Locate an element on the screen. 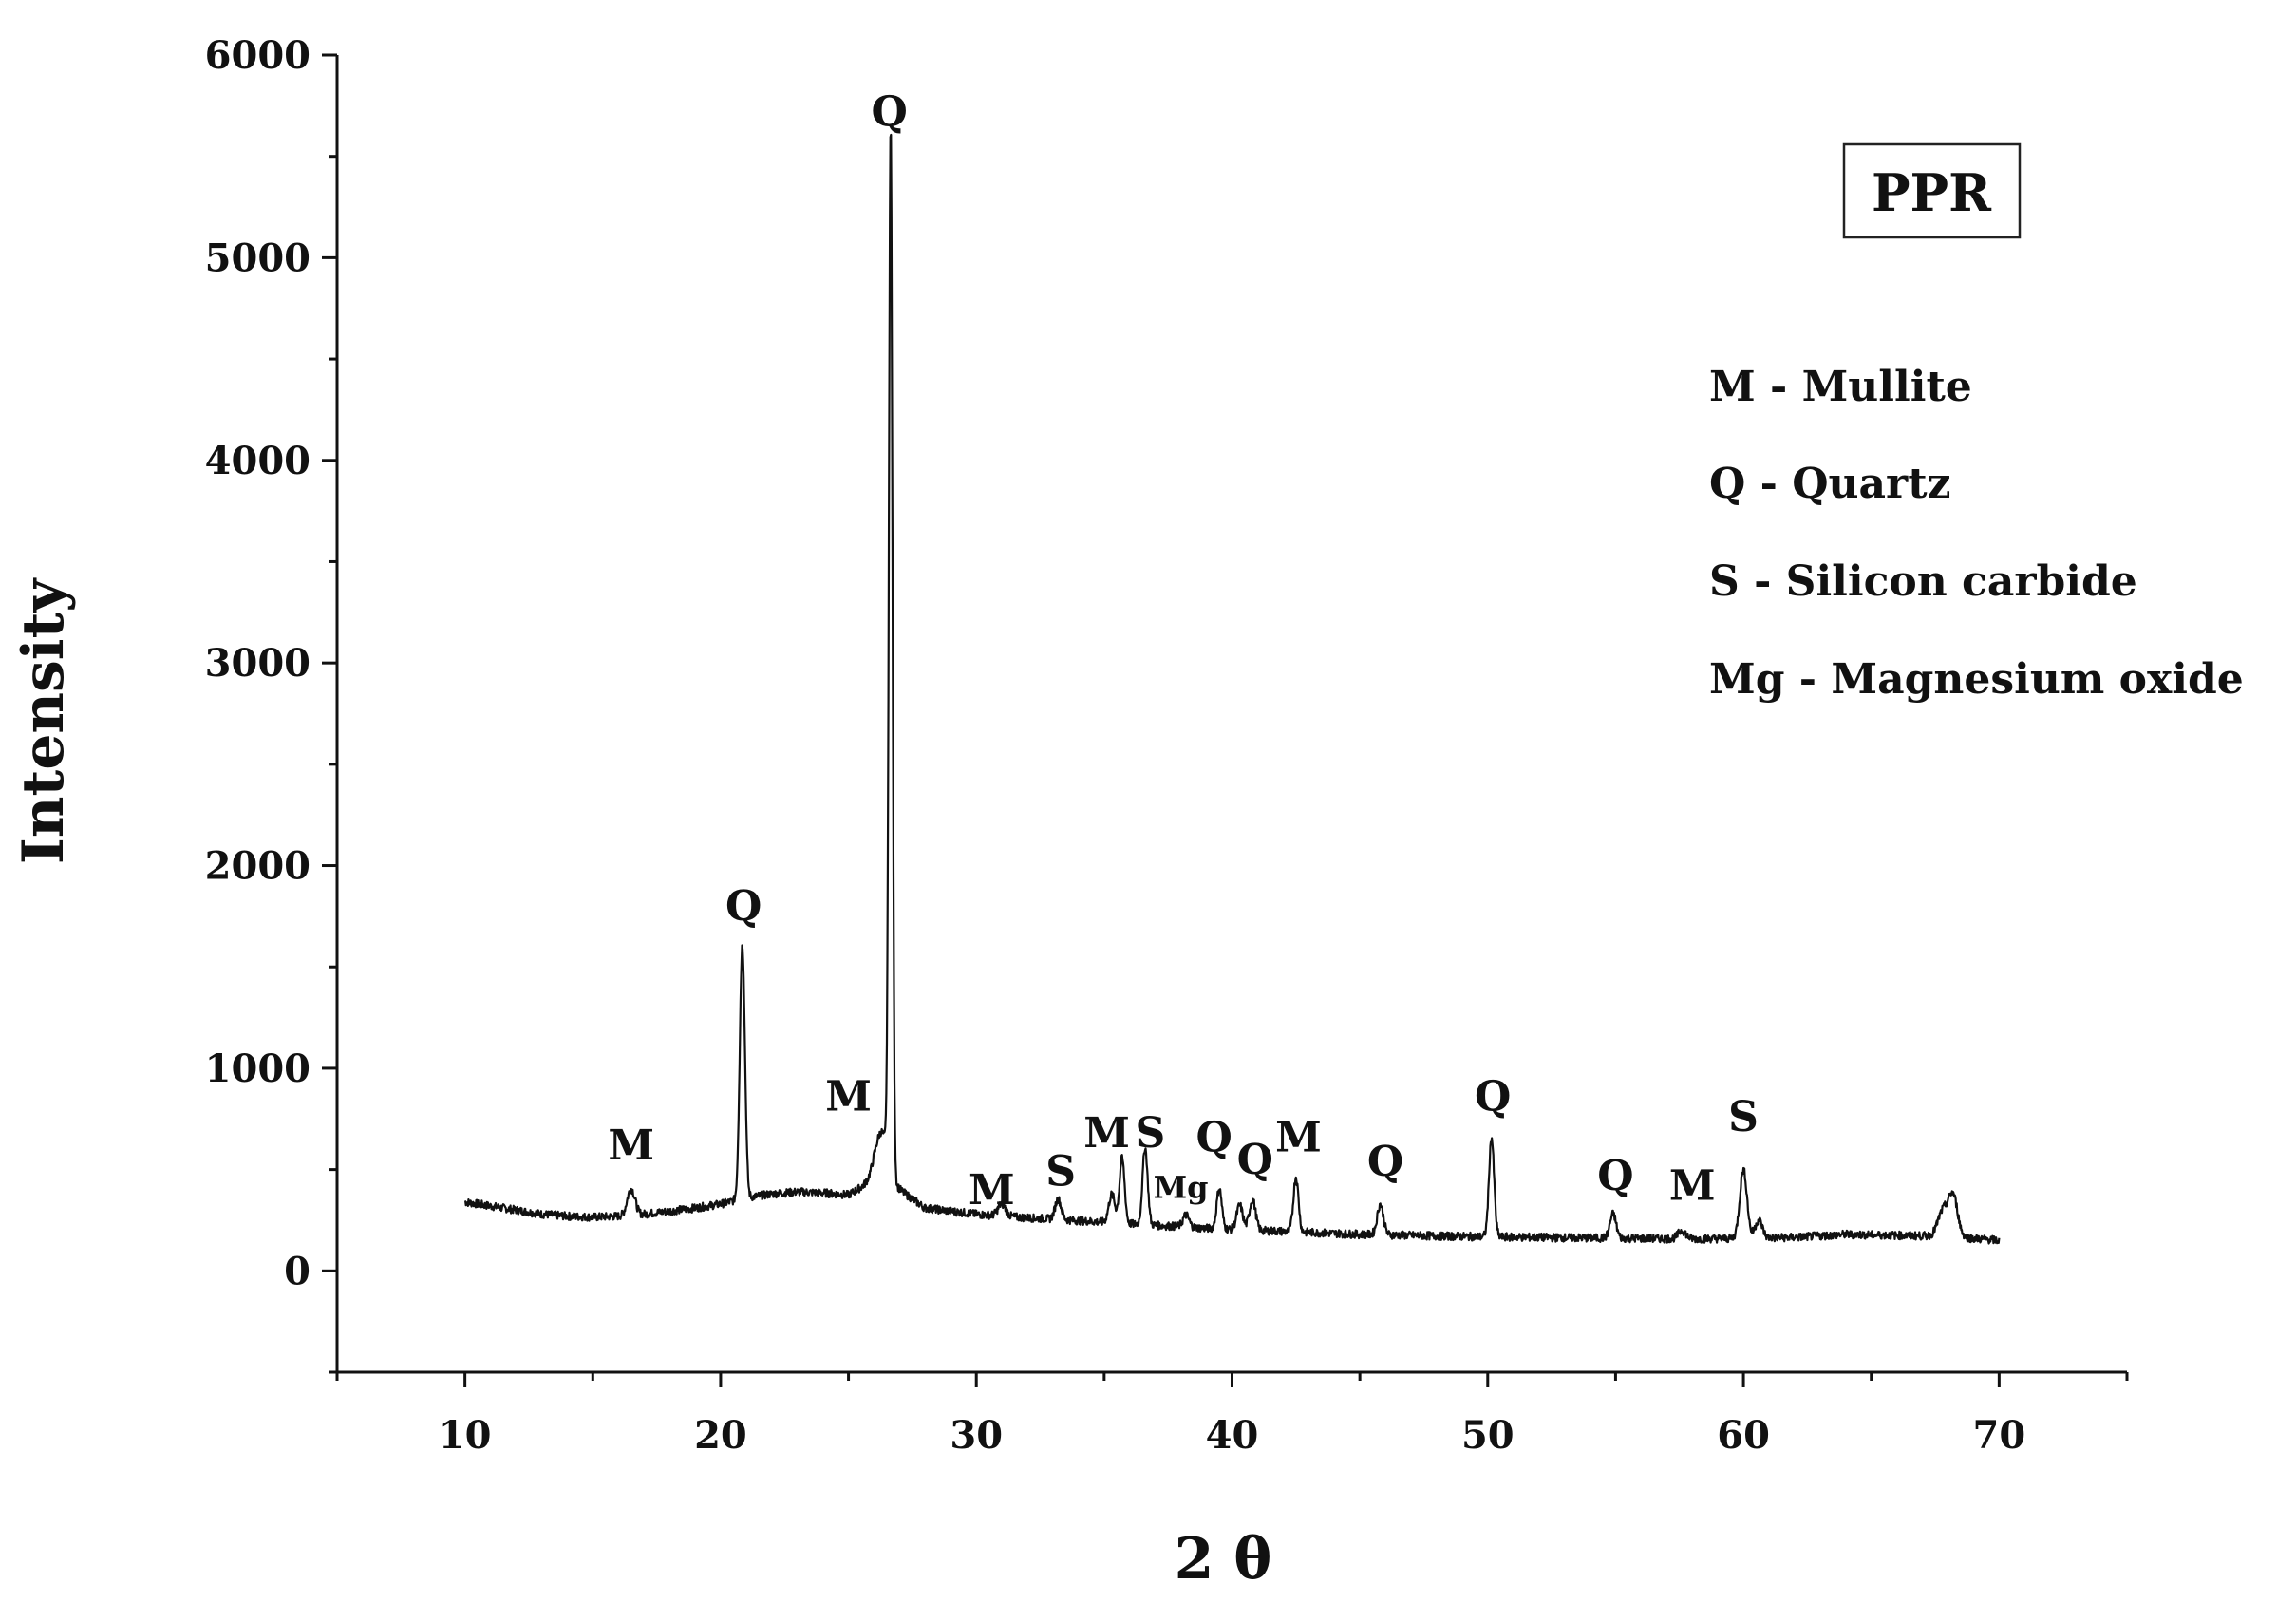  y-tick-label: 5000 is located at coordinates (258, 258).